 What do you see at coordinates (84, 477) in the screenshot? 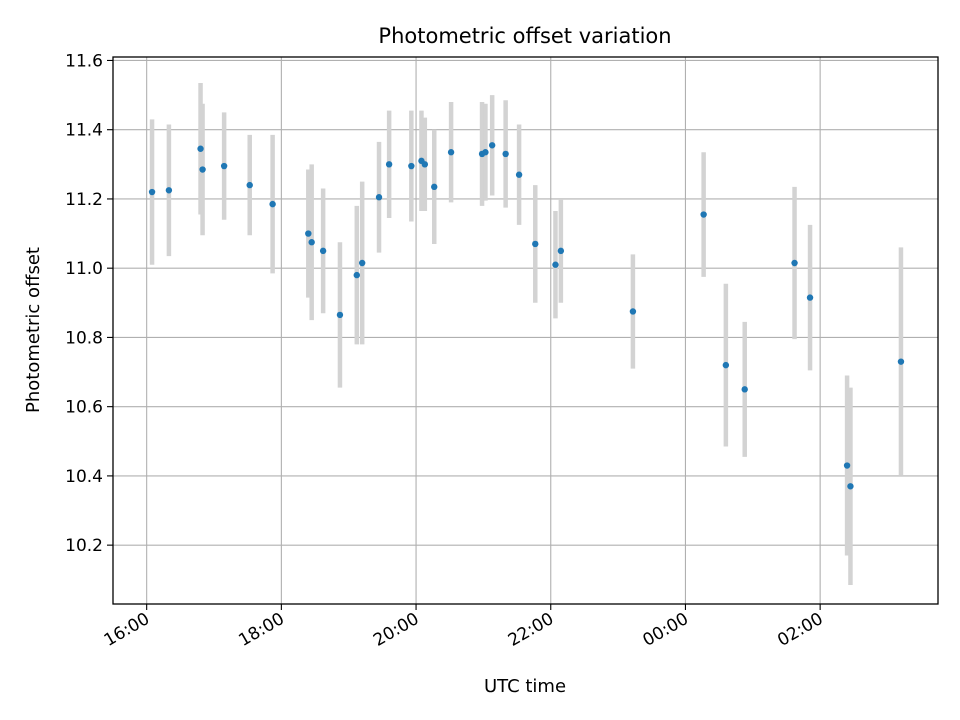
I see `y-tick-label: 10.4` at bounding box center [84, 477].